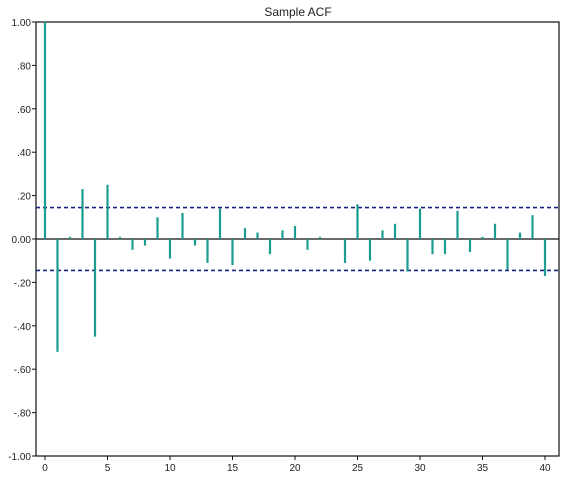  Describe the element at coordinates (24, 153) in the screenshot. I see `y-tick-label: .40` at that location.